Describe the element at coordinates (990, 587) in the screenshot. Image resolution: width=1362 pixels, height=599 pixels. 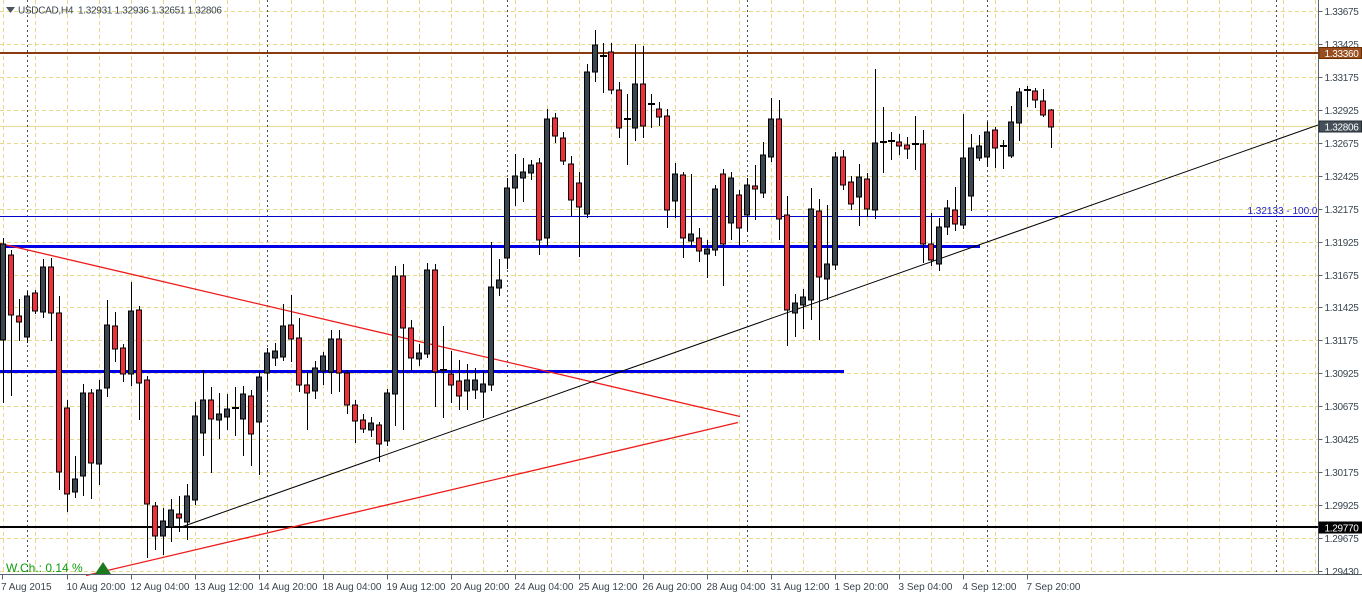
I see `svg-text: 4 Sep 12:00` at that location.